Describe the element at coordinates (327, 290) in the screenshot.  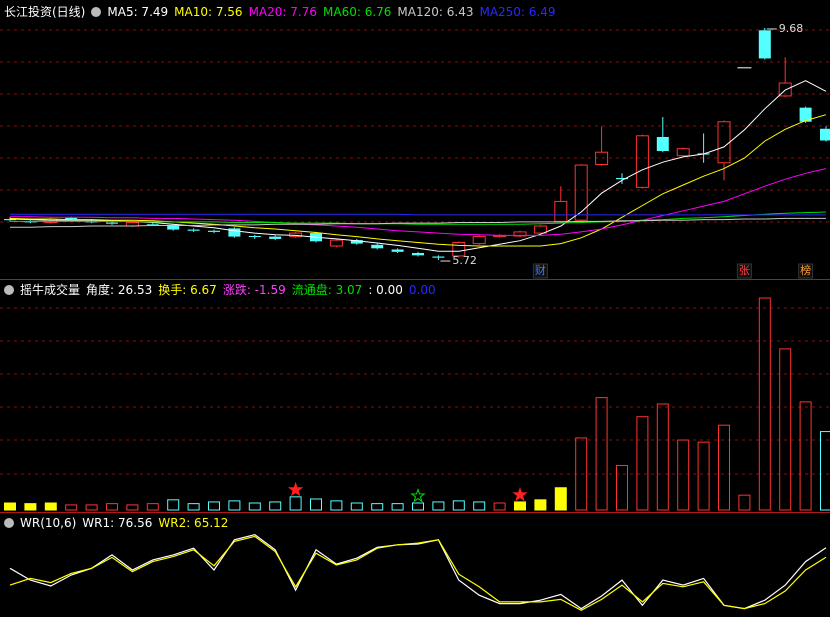
I see `indicator-value: 流通盘: 3.07` at that location.